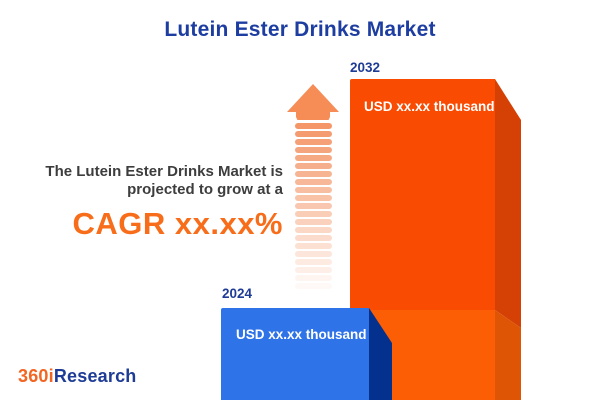 This screenshot has height=400, width=600. I want to click on subtitle-line-1: The Lutein Ester Drinks Market is, so click(164, 171).